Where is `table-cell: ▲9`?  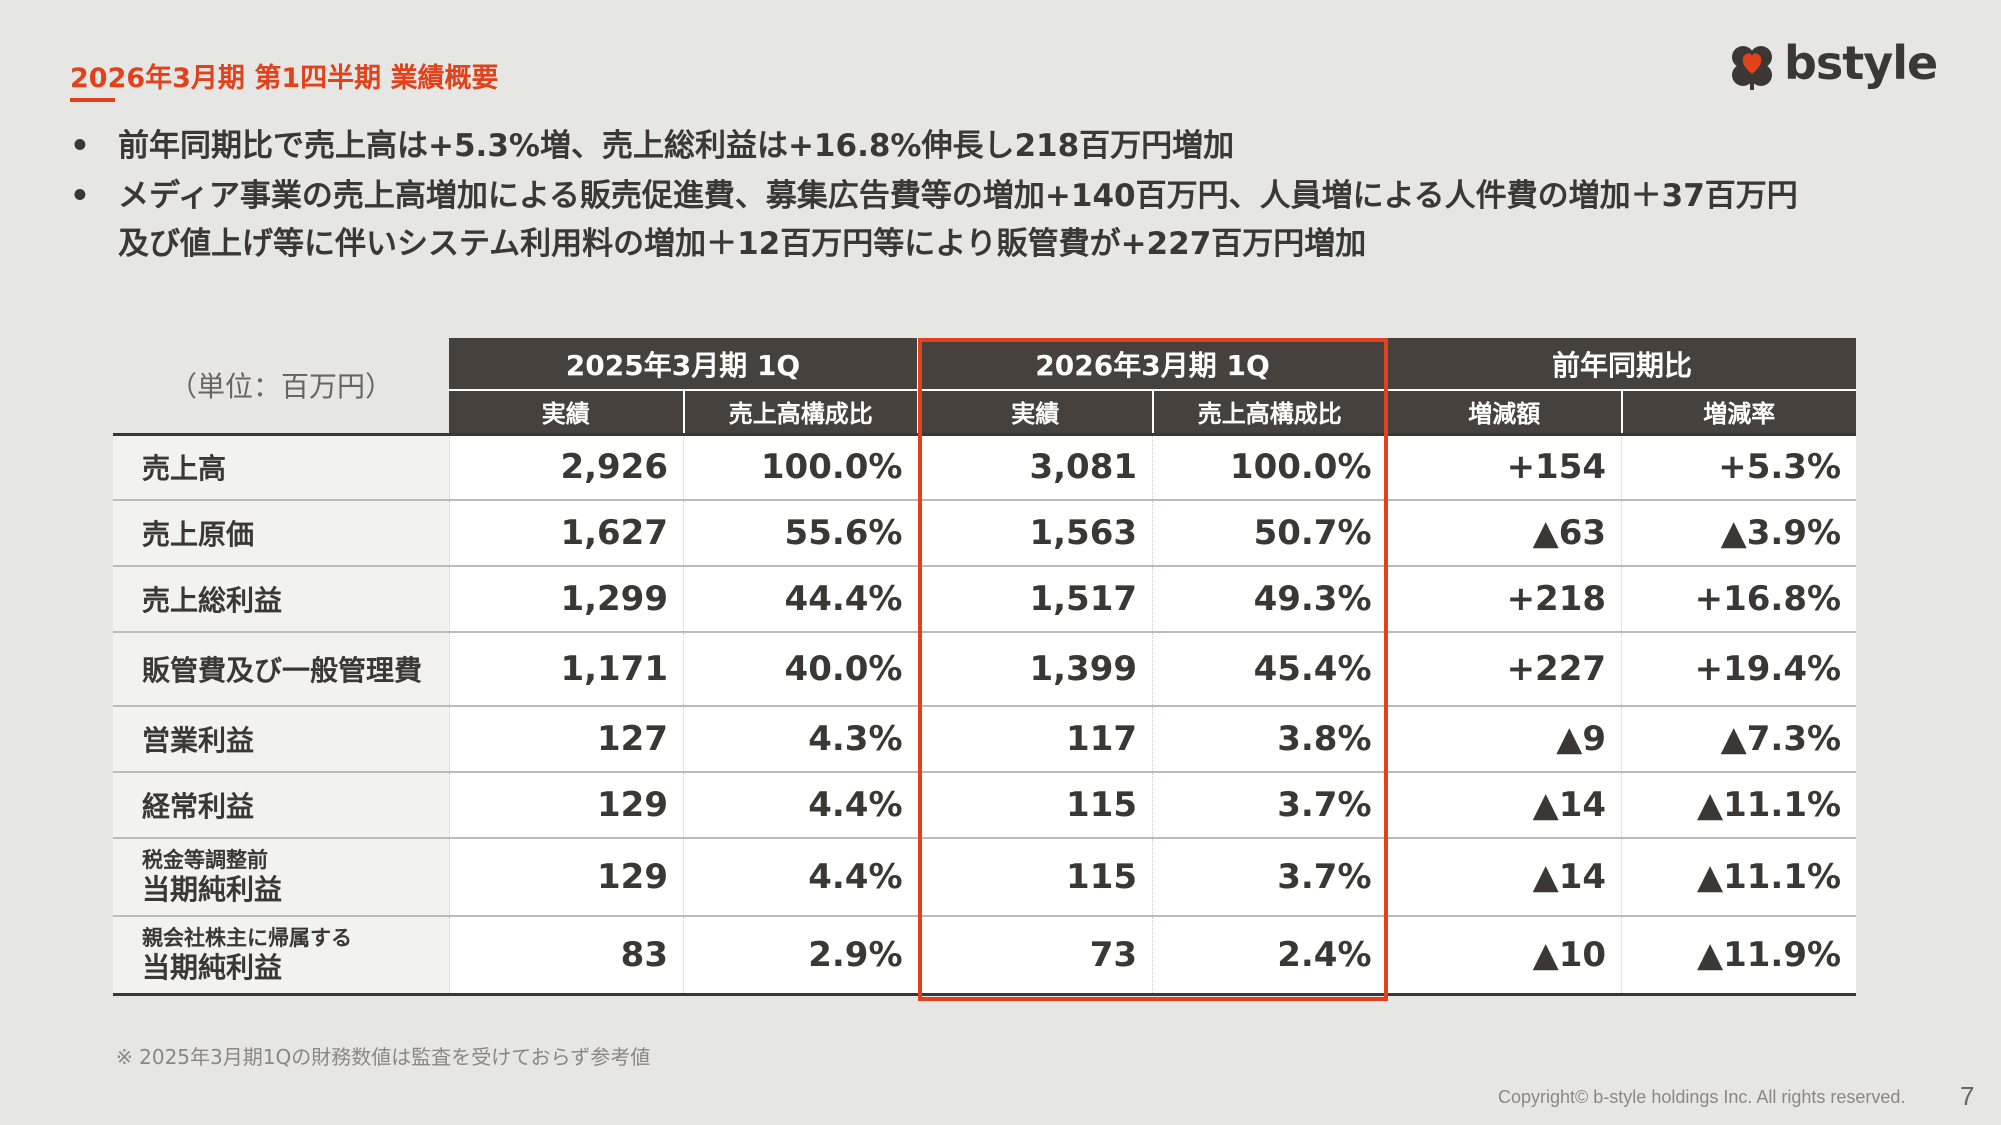
table-cell: ▲9 is located at coordinates (1504, 739).